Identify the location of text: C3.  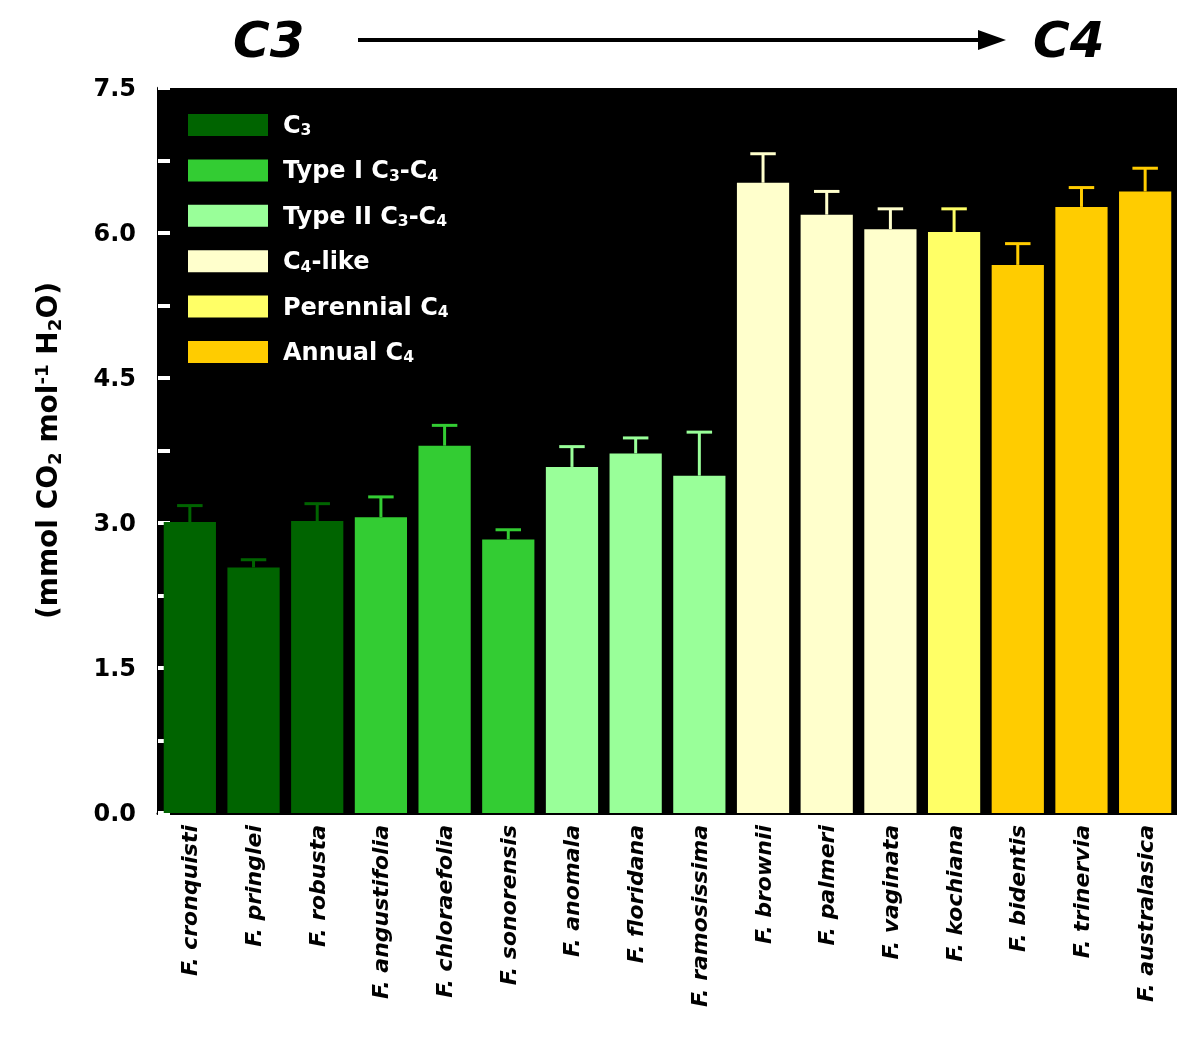
(269, 40).